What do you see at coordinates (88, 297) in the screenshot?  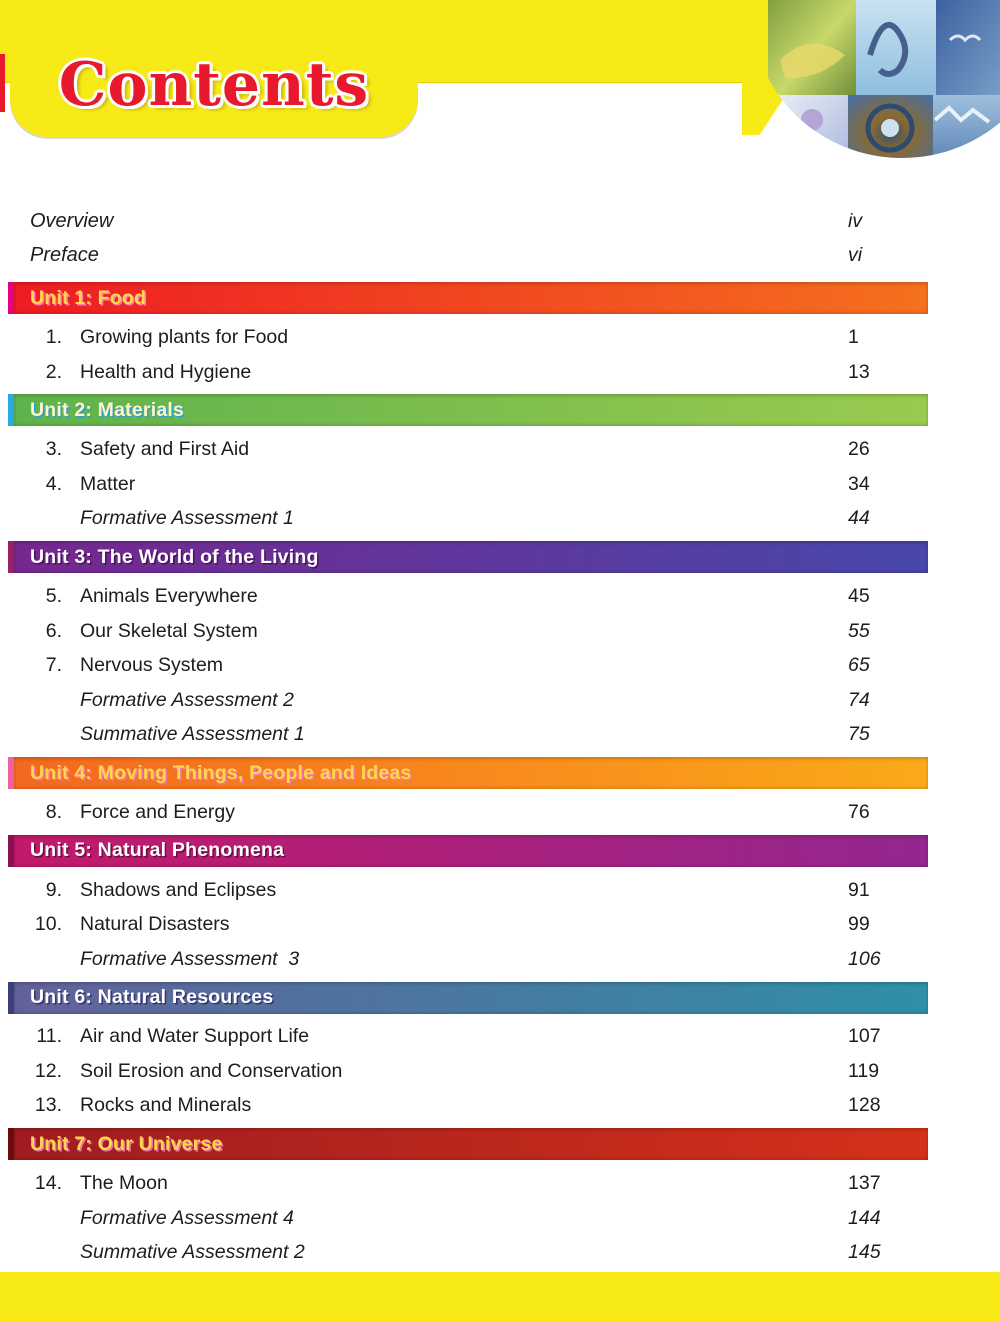 I see `unit-bar-label: Unit 1: Food` at bounding box center [88, 297].